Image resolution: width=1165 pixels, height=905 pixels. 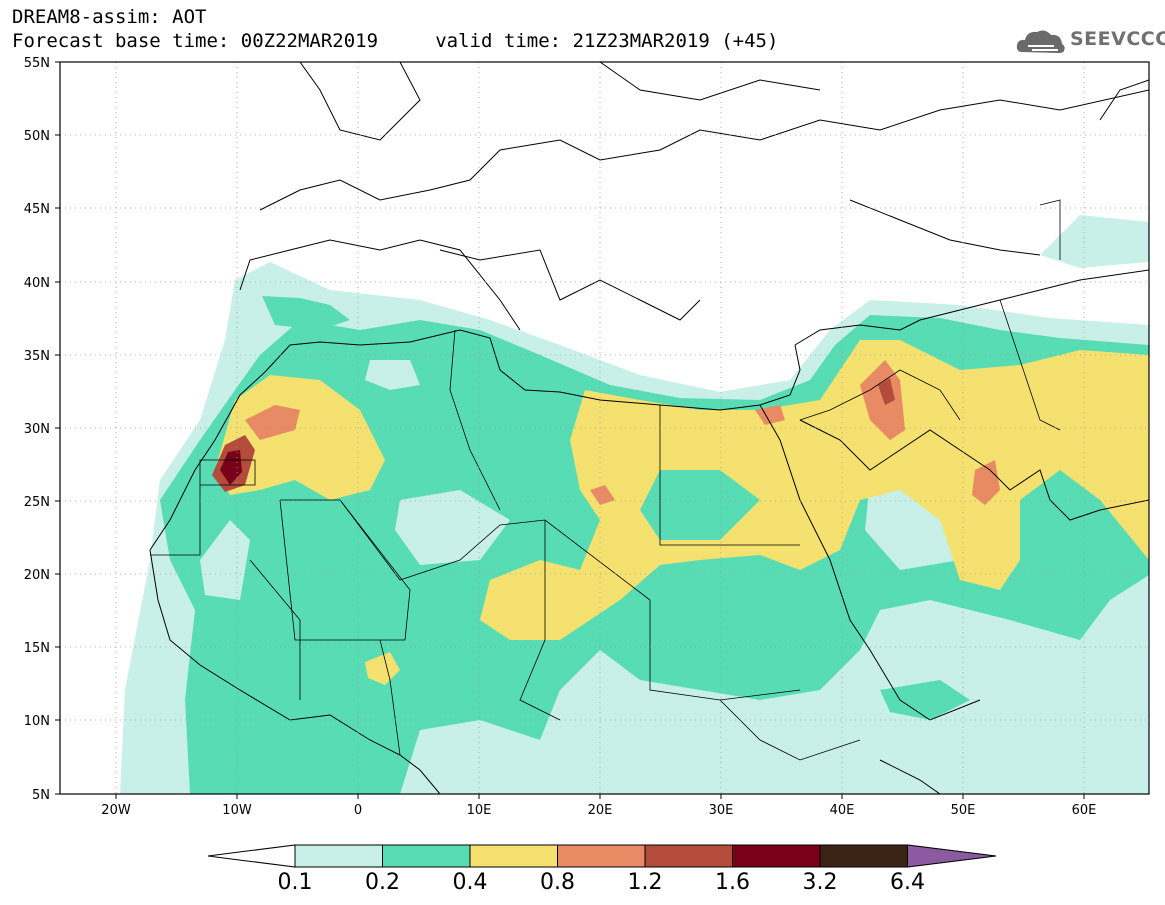 What do you see at coordinates (41, 795) in the screenshot?
I see `lat-label: 5N` at bounding box center [41, 795].